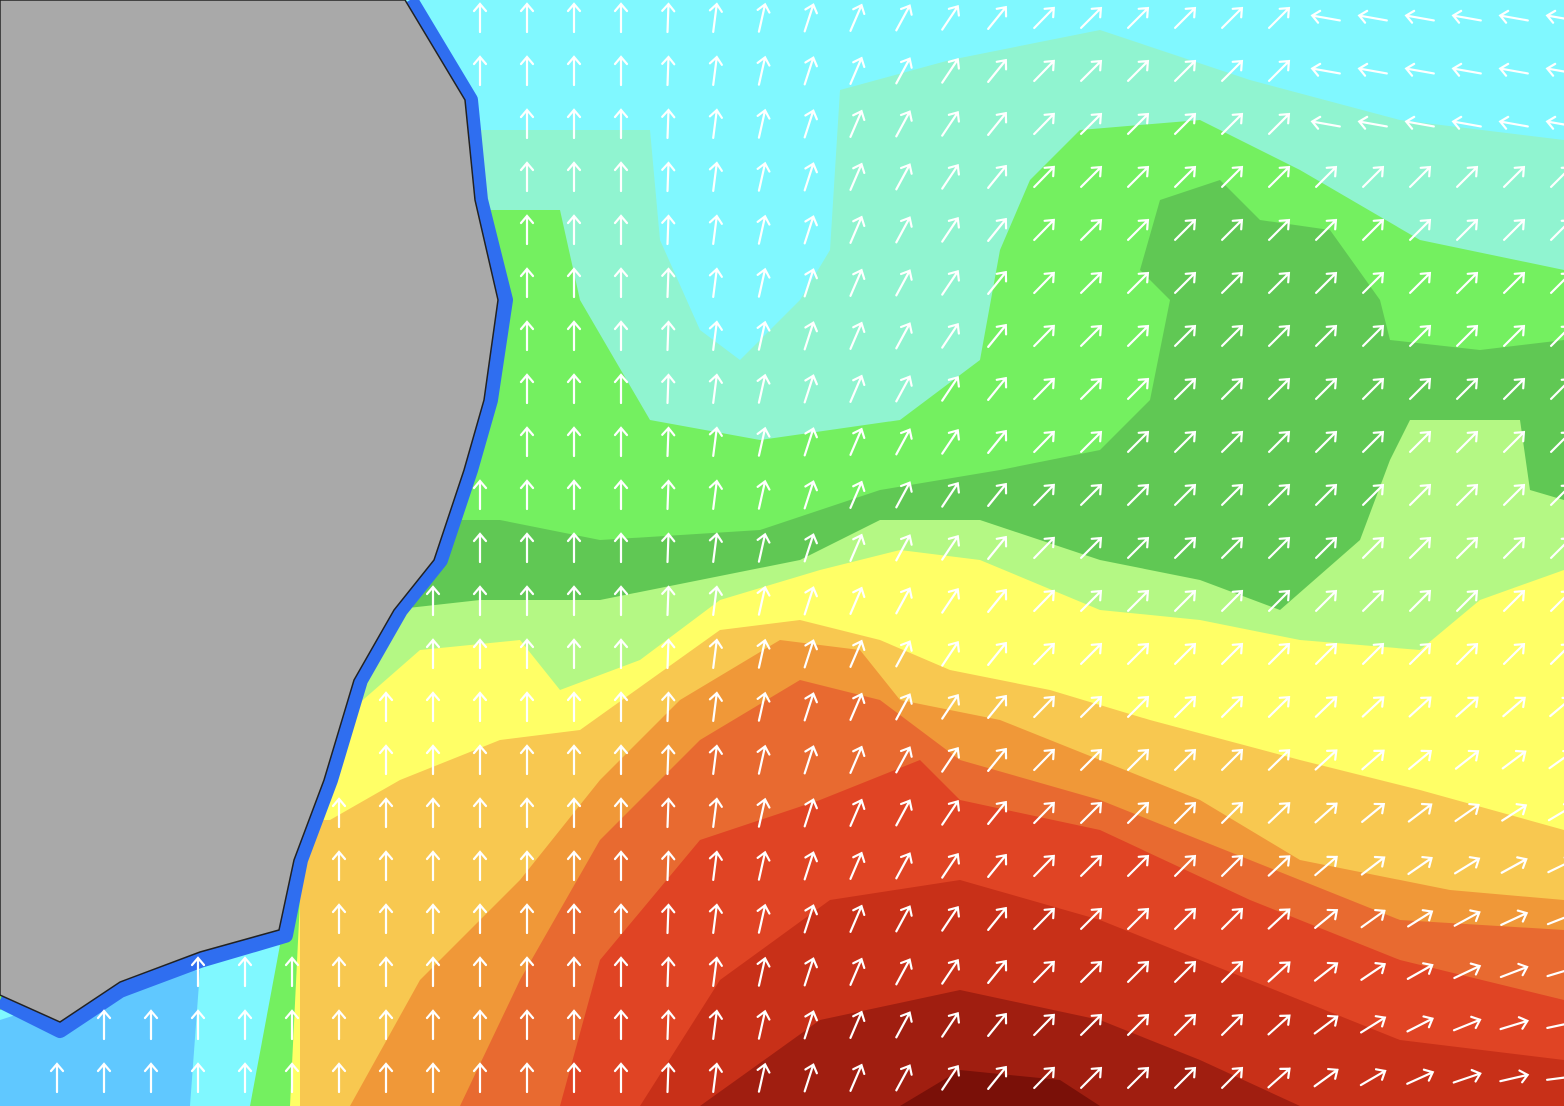 Image resolution: width=1564 pixels, height=1106 pixels. Describe the element at coordinates (1000, 1048) in the screenshot. I see `band-deep-red` at that location.